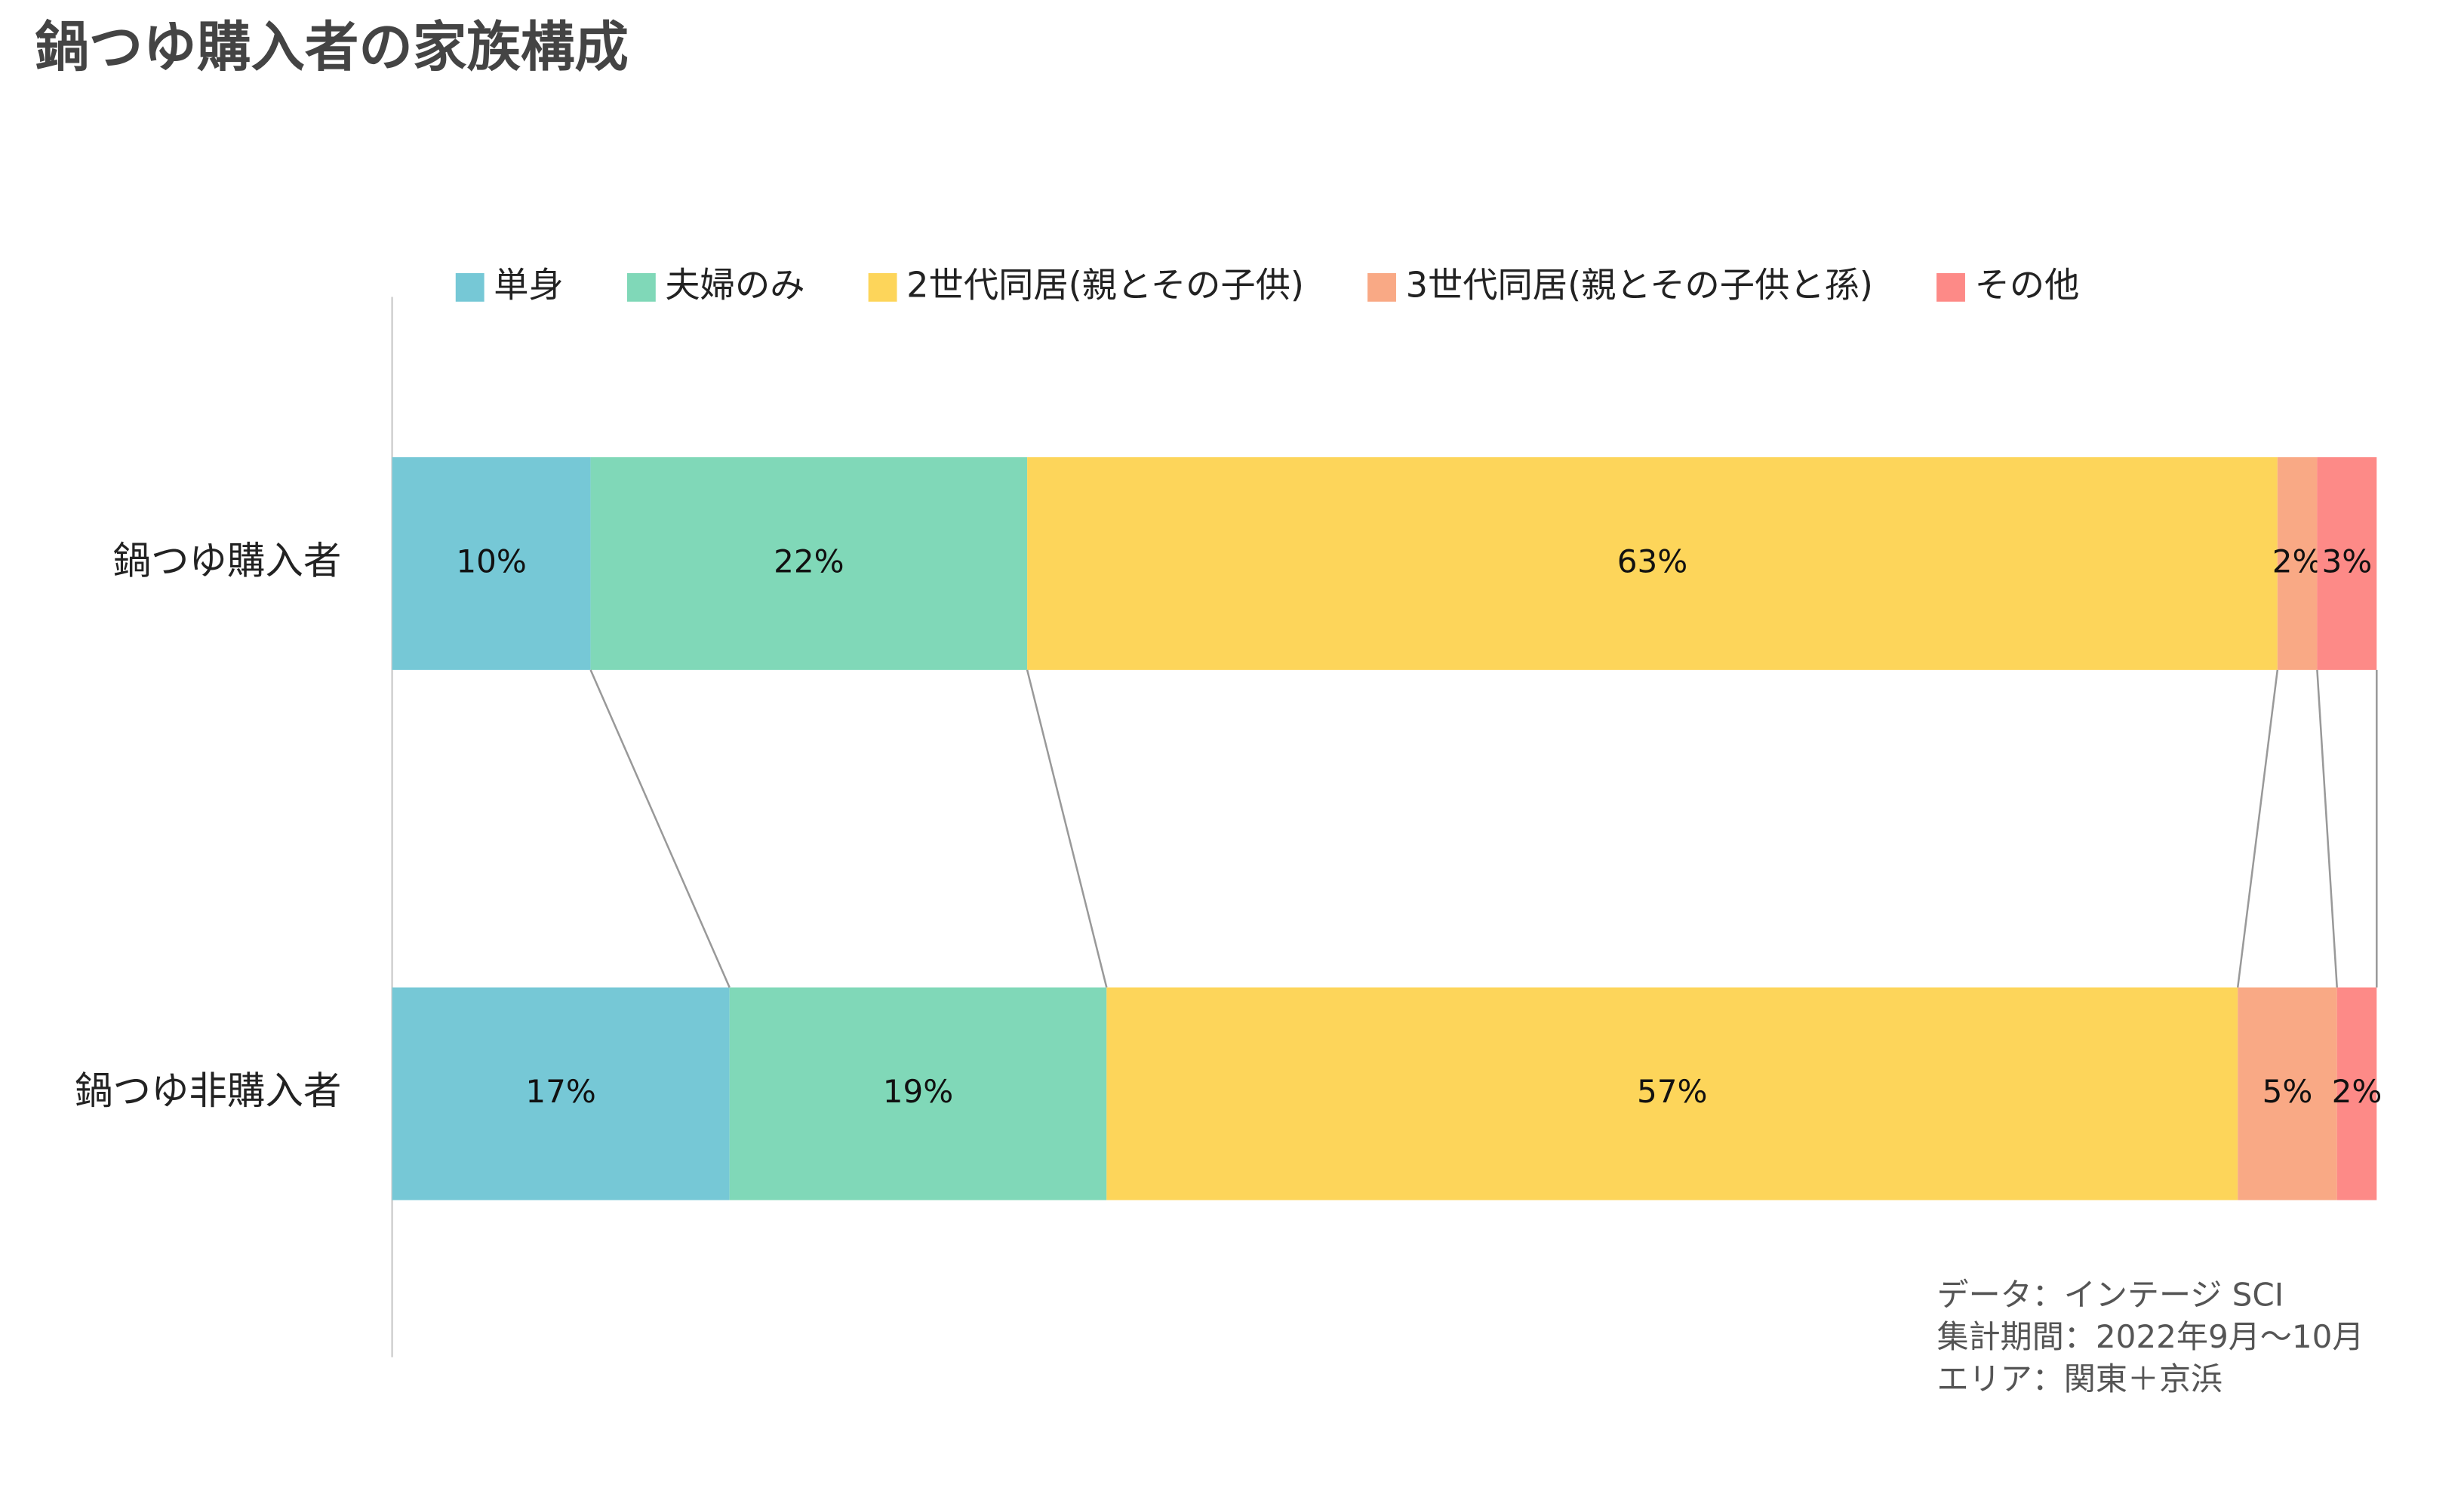  Describe the element at coordinates (529, 284) in the screenshot. I see `legend-label: 単身` at that location.